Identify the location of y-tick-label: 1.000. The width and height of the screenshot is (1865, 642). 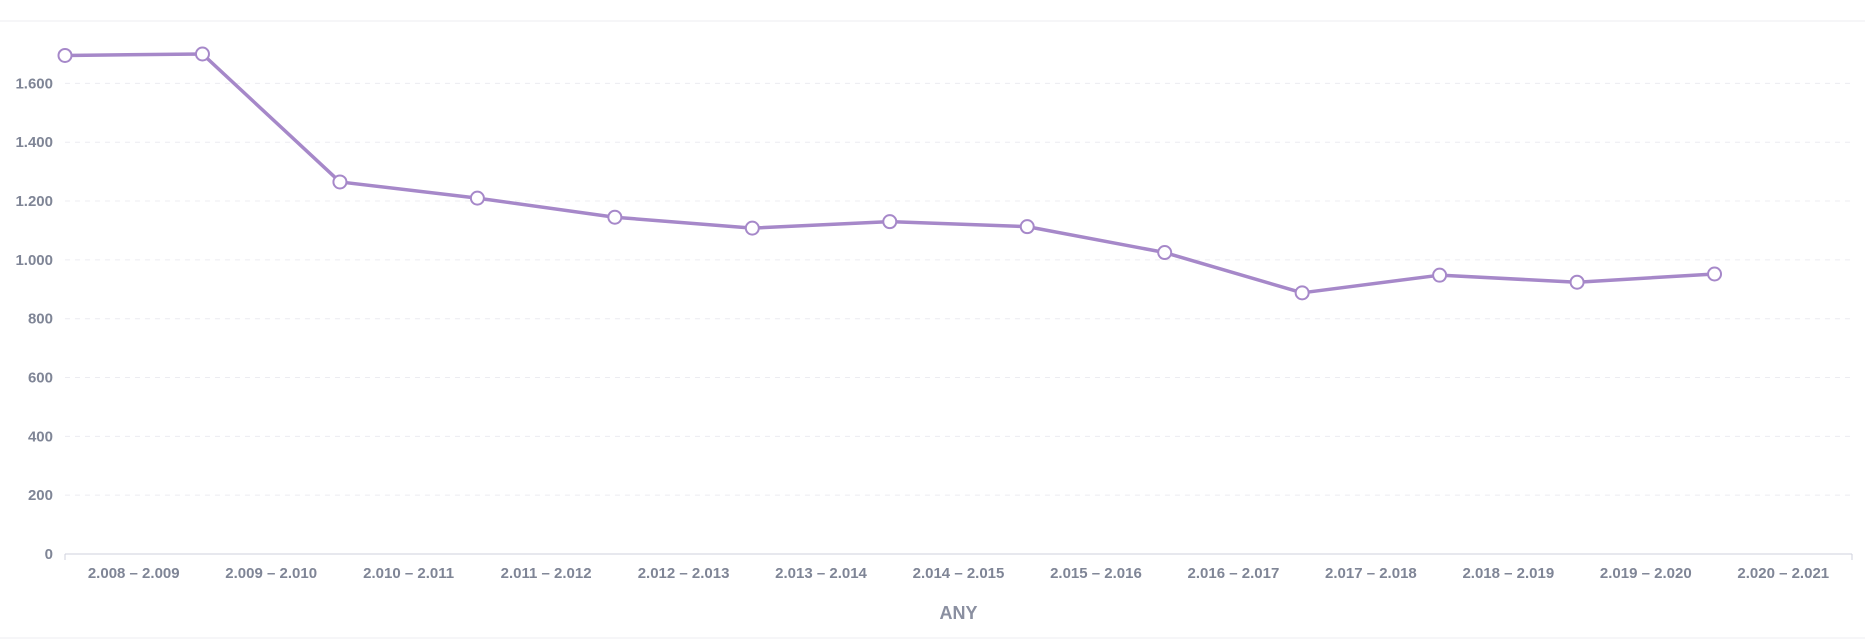
(34, 260).